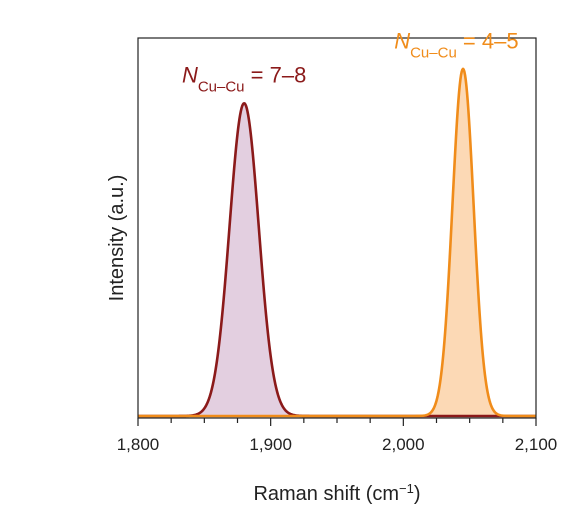  I want to click on x-ticks, so click(337, 422).